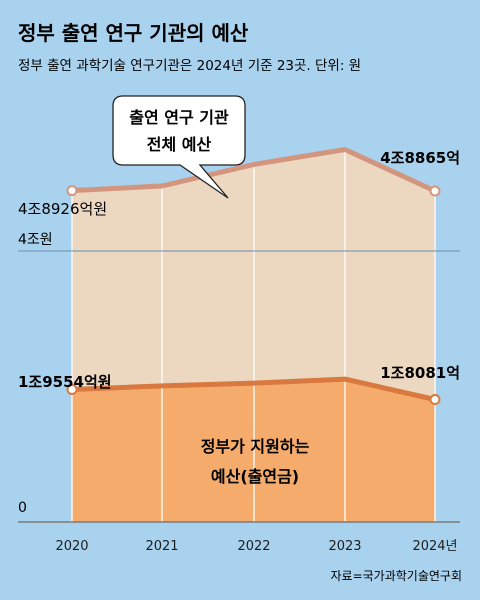 This screenshot has height=600, width=480. What do you see at coordinates (179, 144) in the screenshot?
I see `callout-line-2: 전체 예산` at bounding box center [179, 144].